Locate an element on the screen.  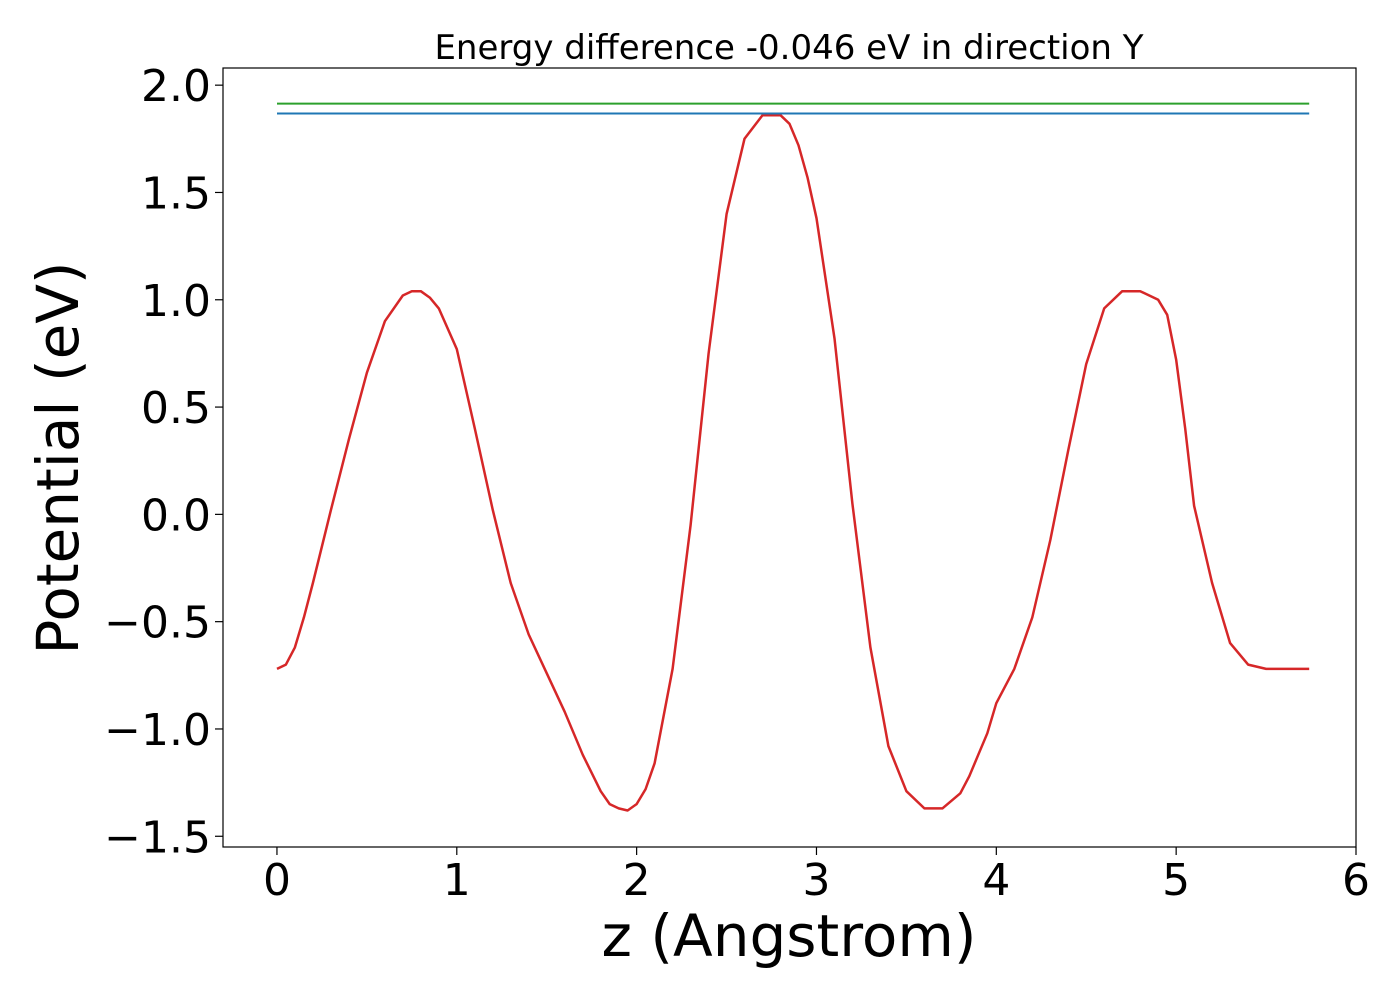
x-tick-label: 4 is located at coordinates (996, 880).